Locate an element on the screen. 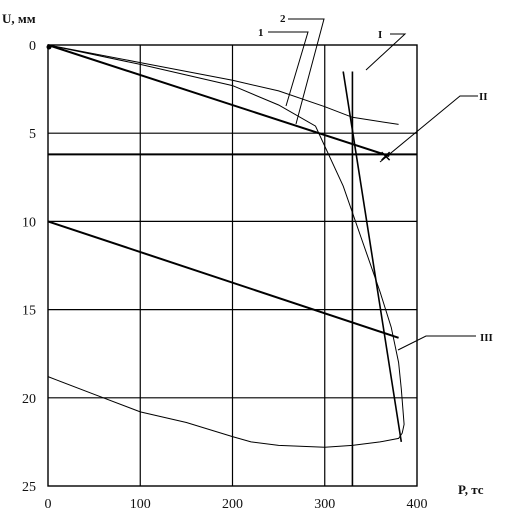  curve-label: III is located at coordinates (486, 338).